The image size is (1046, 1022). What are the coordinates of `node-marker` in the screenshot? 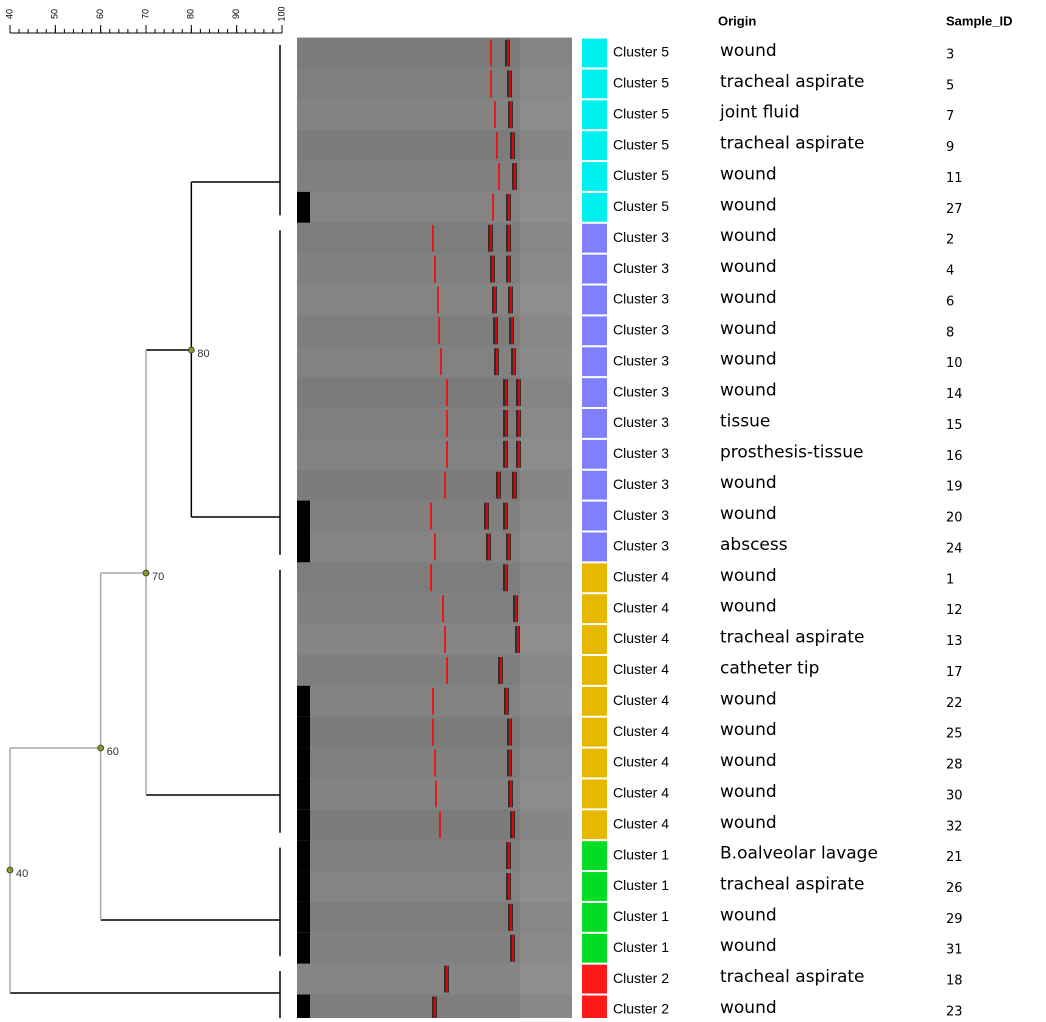 It's located at (191, 350).